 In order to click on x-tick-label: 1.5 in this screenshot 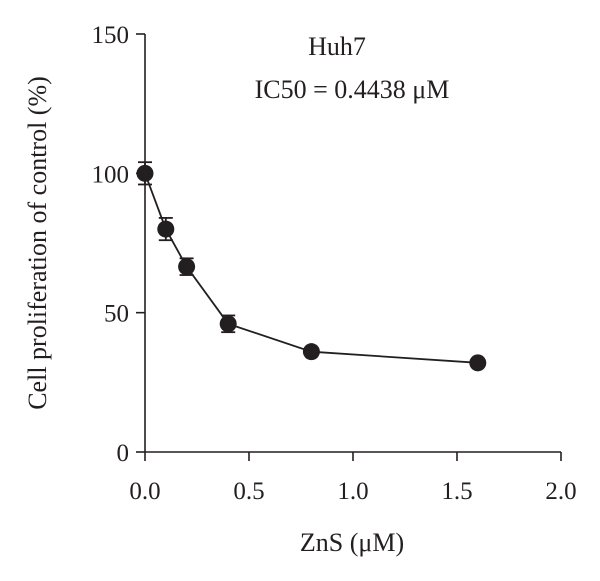, I will do `click(456, 491)`.